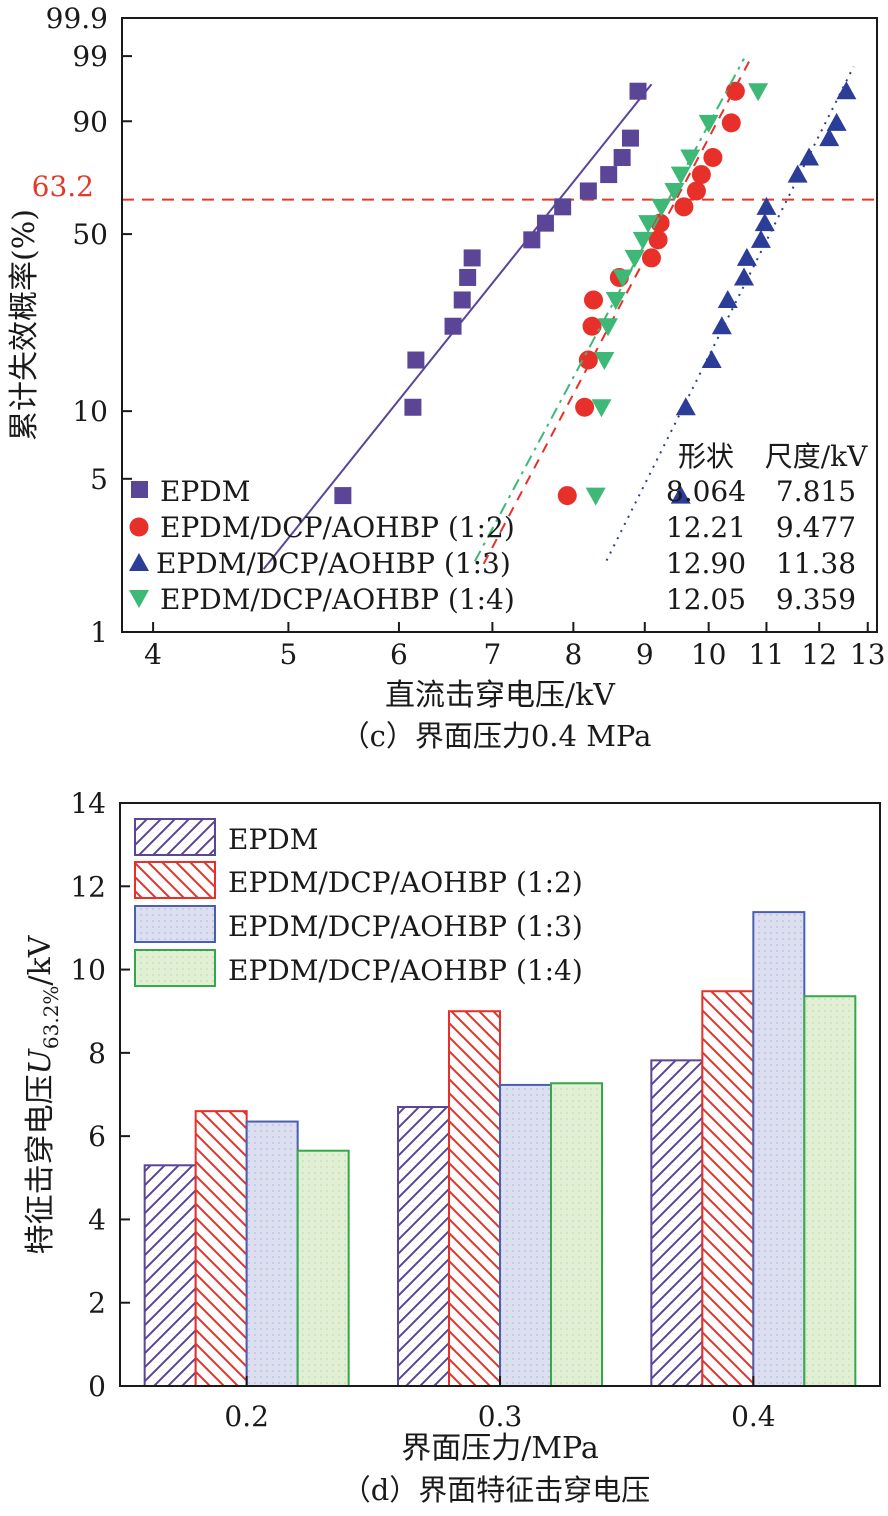  Describe the element at coordinates (139, 489) in the screenshot. I see `legend-marker-square` at that location.